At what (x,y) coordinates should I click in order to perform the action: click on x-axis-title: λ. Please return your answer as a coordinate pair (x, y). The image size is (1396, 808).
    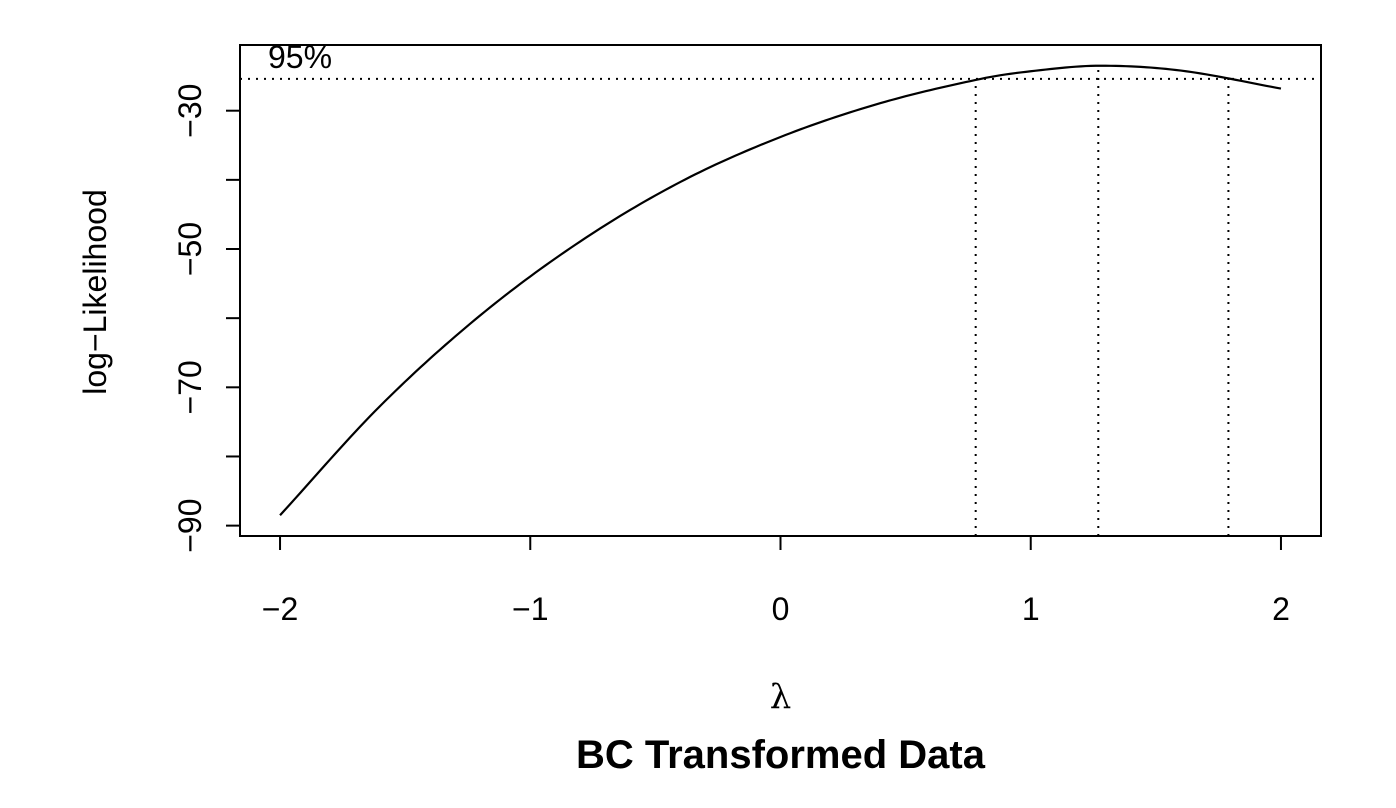
    Looking at the image, I should click on (781, 697).